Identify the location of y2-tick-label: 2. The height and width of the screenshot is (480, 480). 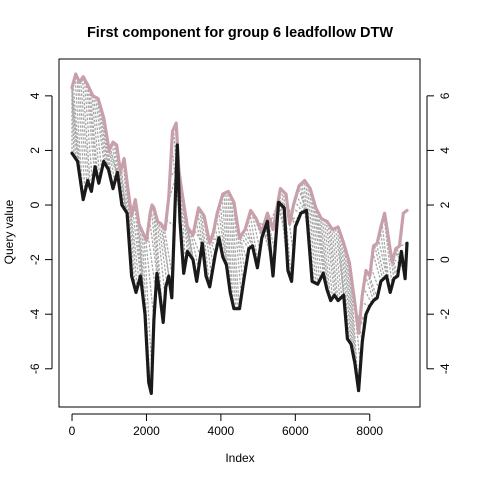
(445, 204).